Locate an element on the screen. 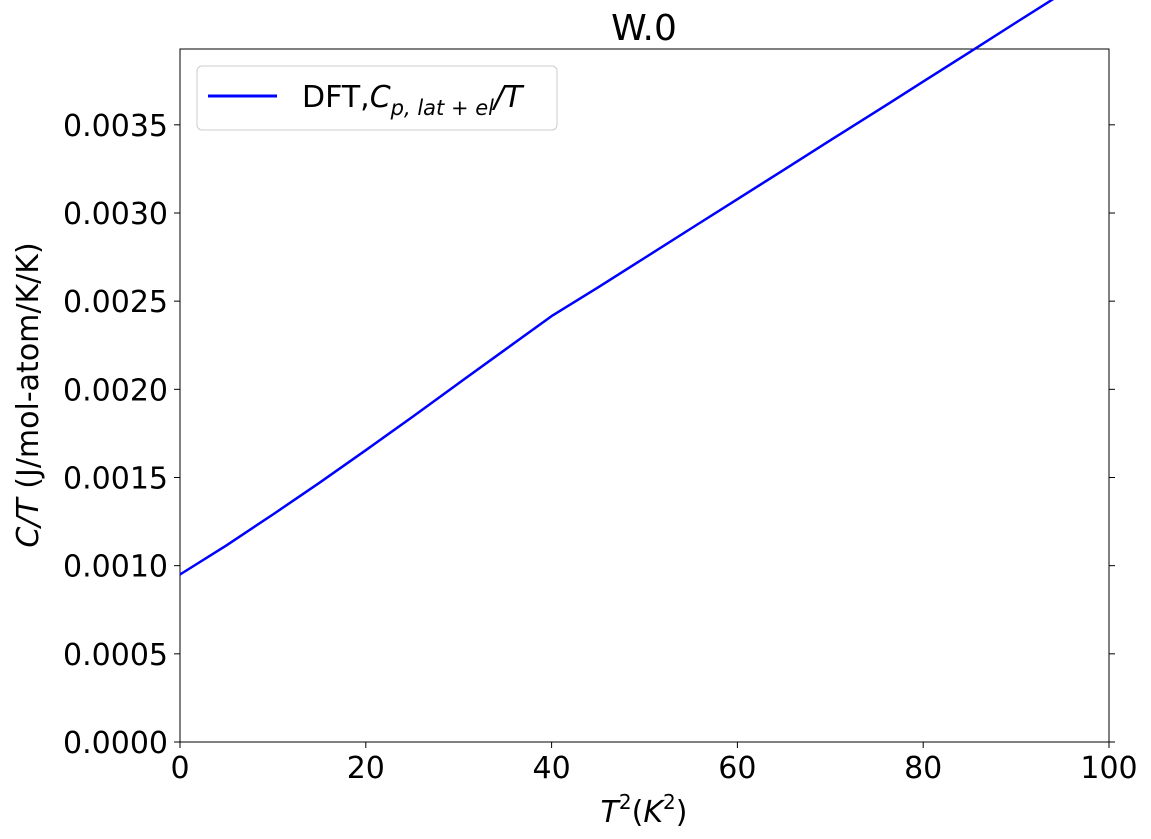  y-tick-label: 0.0000 is located at coordinates (115, 743).